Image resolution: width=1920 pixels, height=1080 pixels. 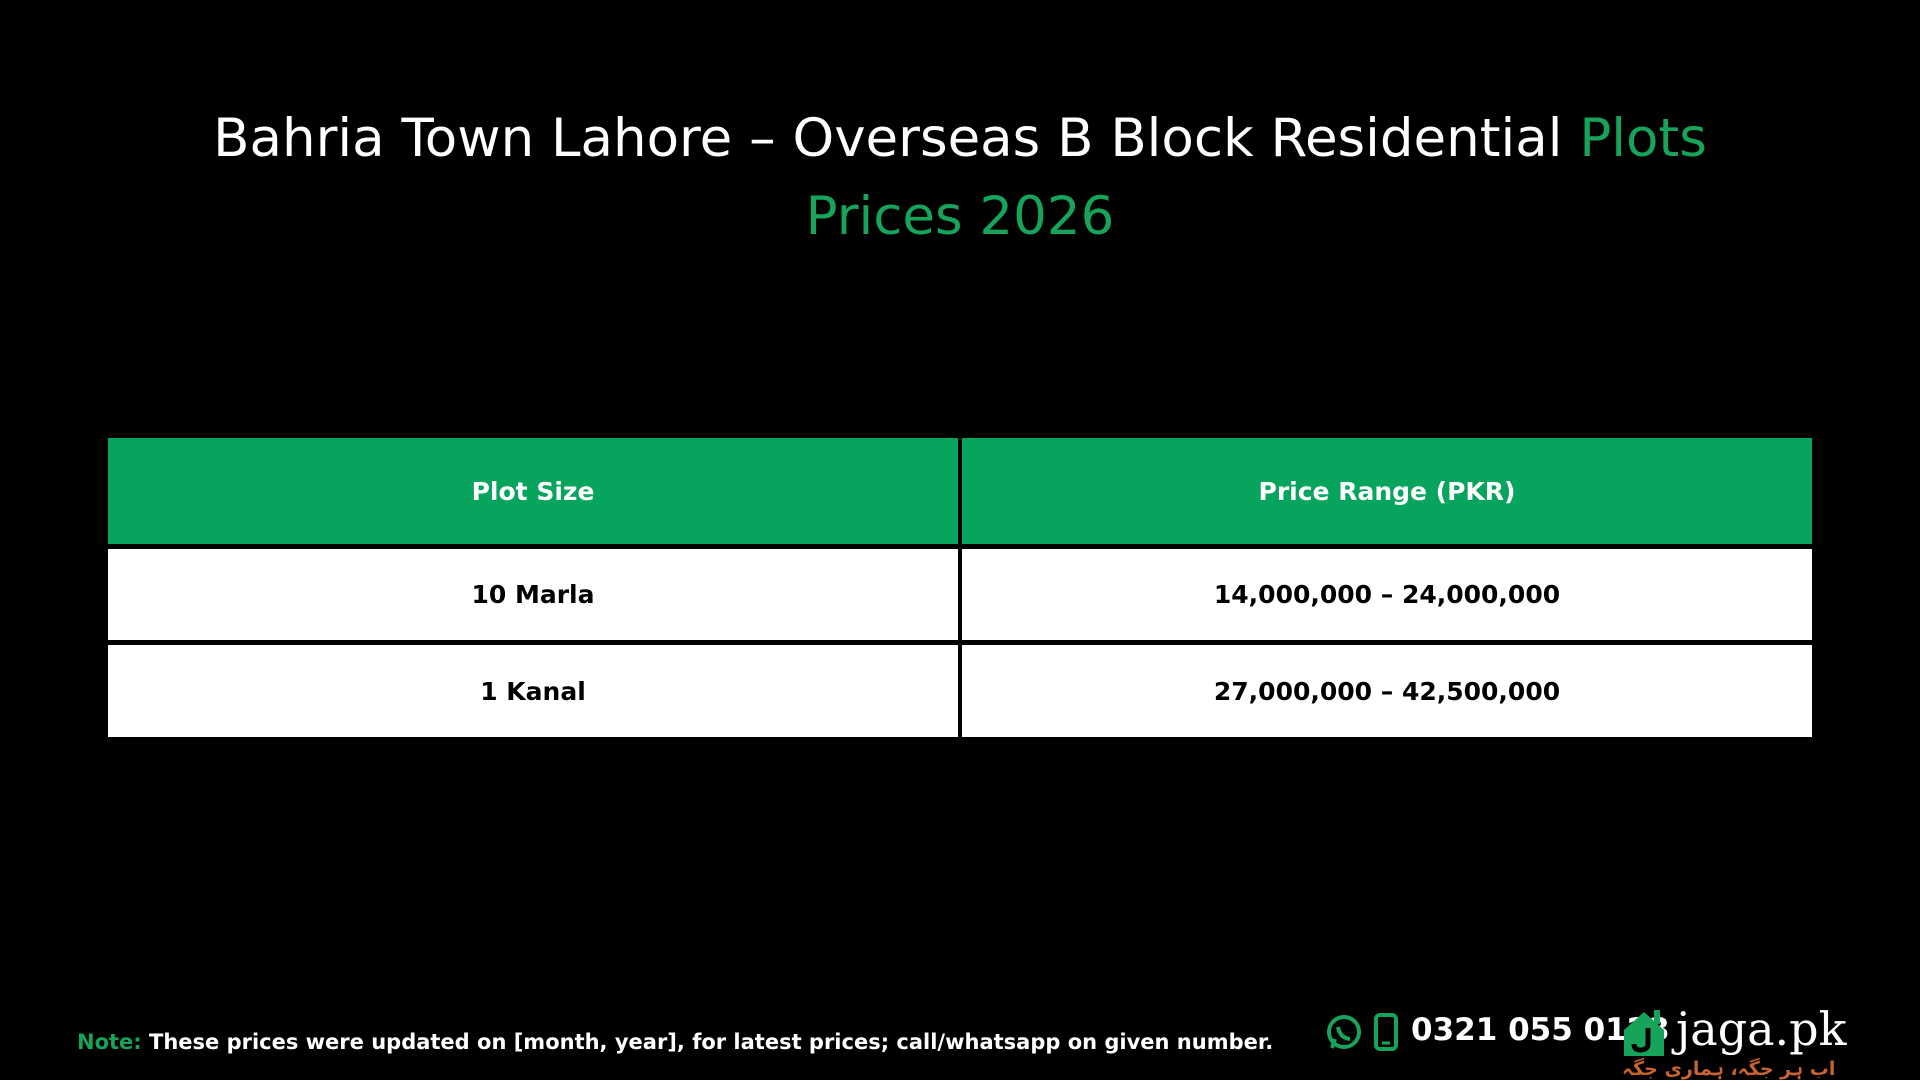 What do you see at coordinates (109, 1042) in the screenshot?
I see `note-label: Note:` at bounding box center [109, 1042].